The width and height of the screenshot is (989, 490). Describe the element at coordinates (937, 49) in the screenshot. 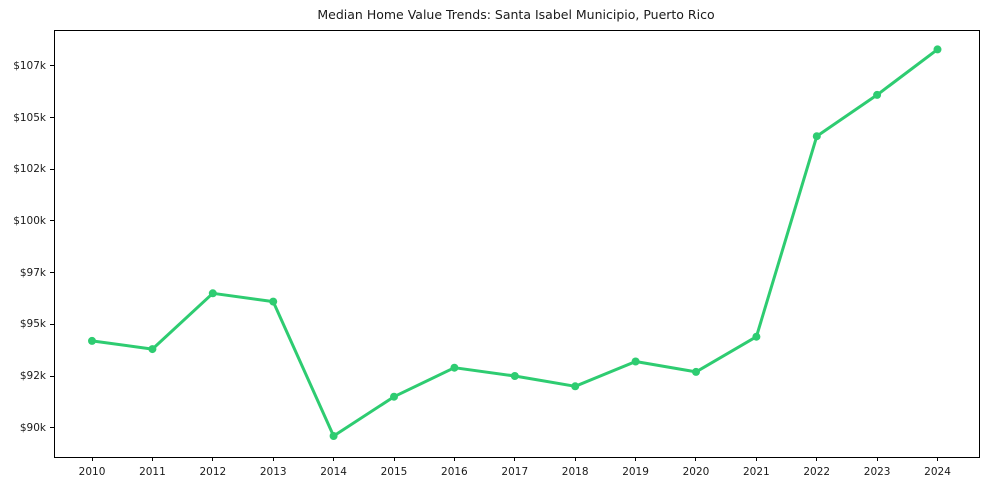

I see `data-point-2024` at that location.